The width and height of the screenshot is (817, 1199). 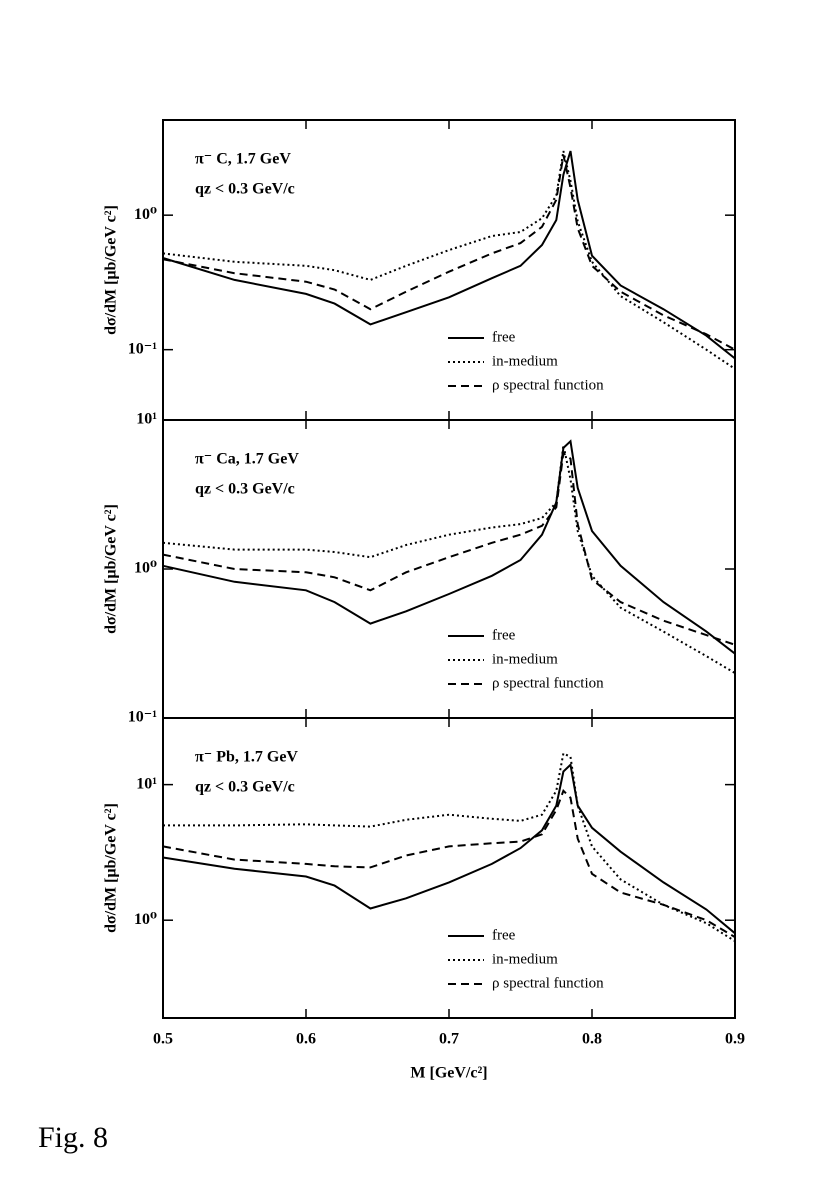 I want to click on x-tick-label: 0.5, so click(x=163, y=1039).